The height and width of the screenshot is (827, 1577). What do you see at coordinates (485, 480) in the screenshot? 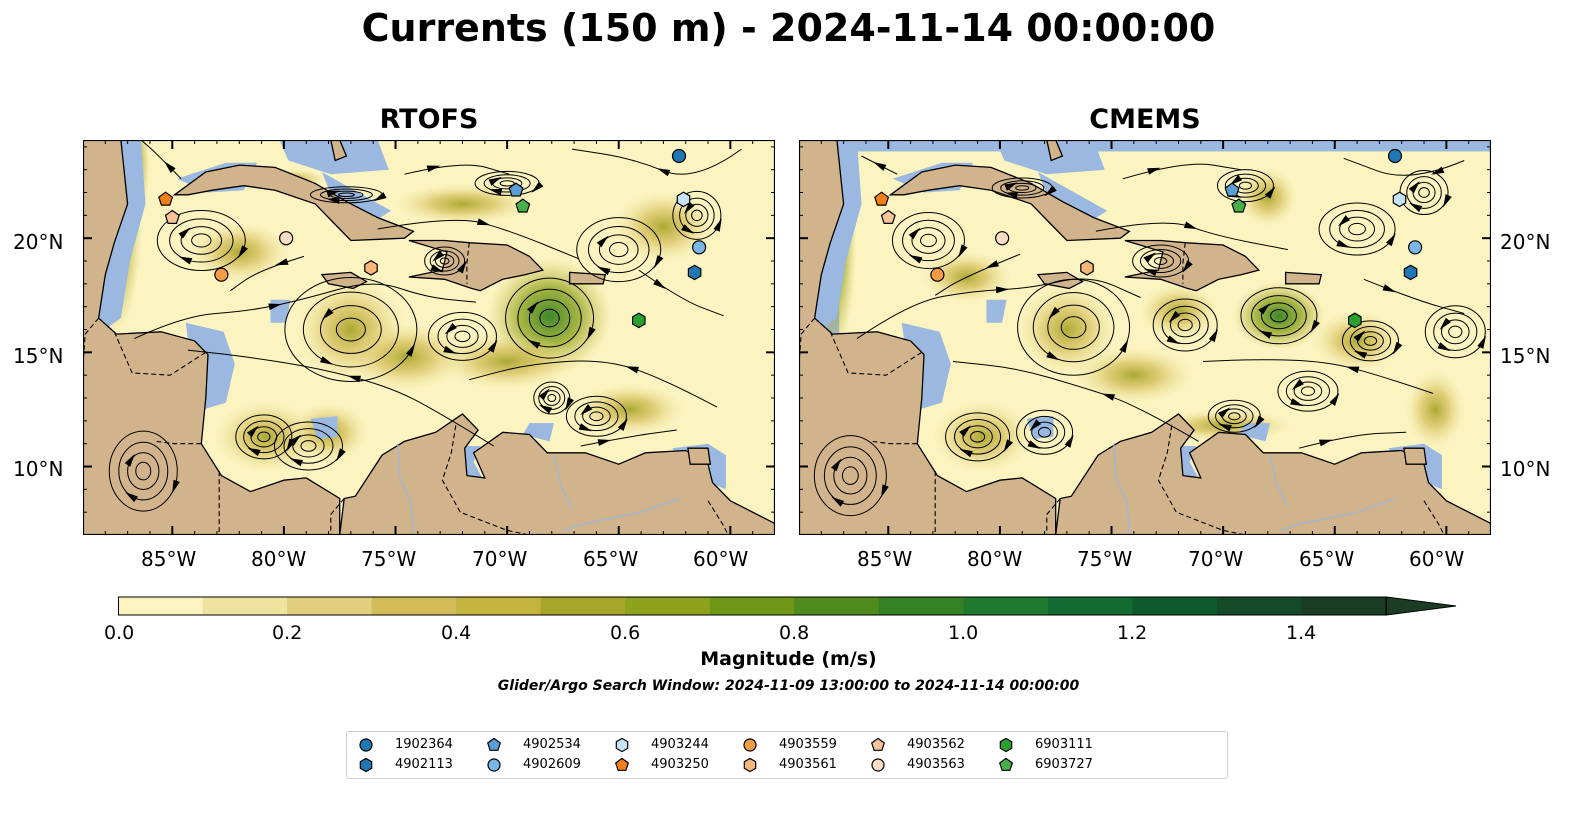
I see `country-border` at bounding box center [485, 480].